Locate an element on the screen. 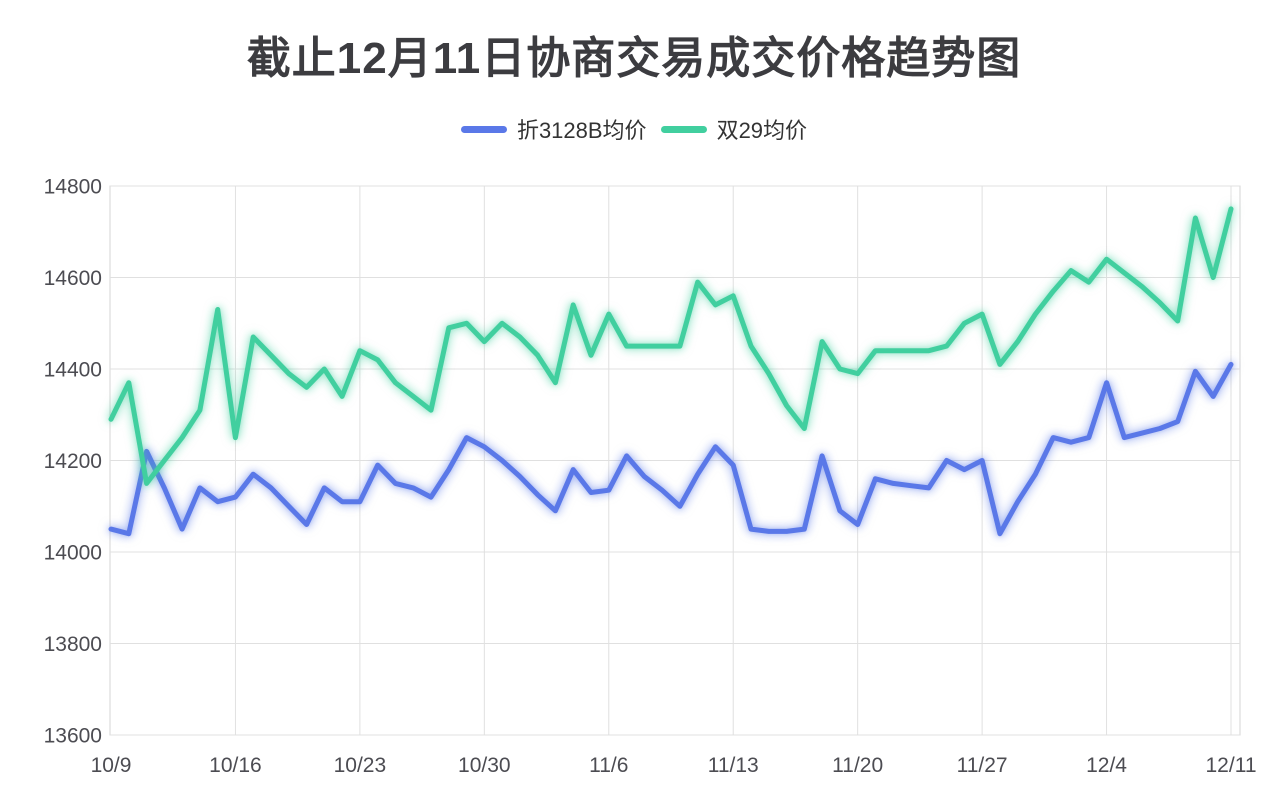  chart-title: 截止12月11日协商交易成交价格趋势图 is located at coordinates (634, 58).